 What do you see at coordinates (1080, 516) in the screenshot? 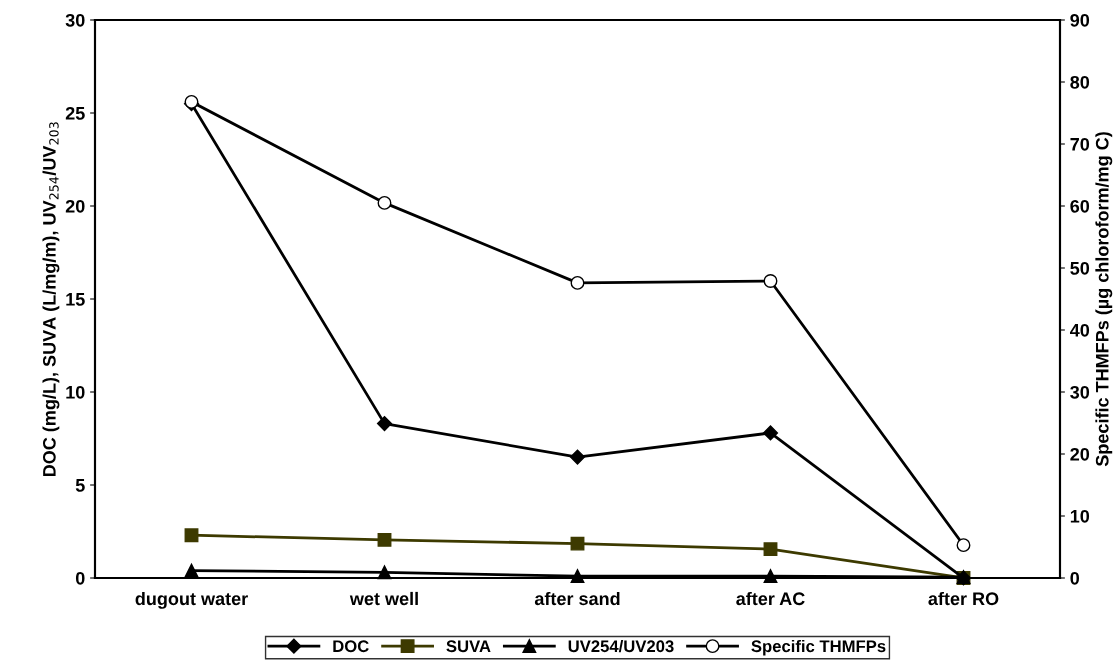
I see `y2-tick-label: 10` at bounding box center [1080, 516].